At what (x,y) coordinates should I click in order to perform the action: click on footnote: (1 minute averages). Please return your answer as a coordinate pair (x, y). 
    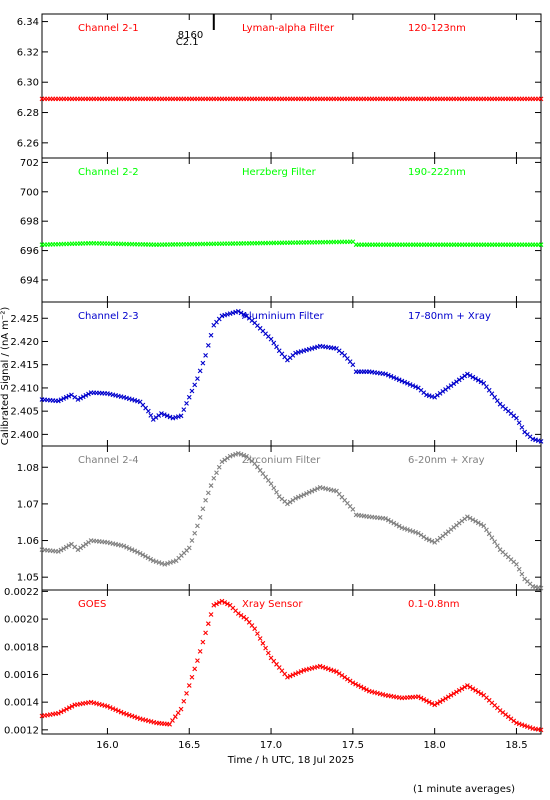
    Looking at the image, I should click on (464, 789).